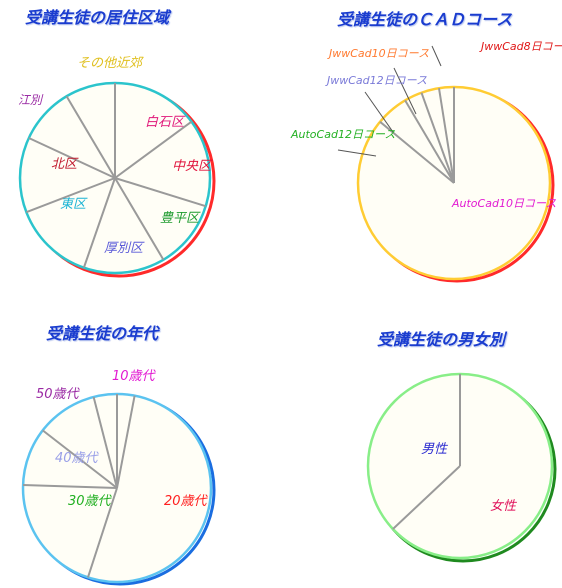  What do you see at coordinates (186, 501) in the screenshot?
I see `pie-slice-label: 20歳代` at bounding box center [186, 501].